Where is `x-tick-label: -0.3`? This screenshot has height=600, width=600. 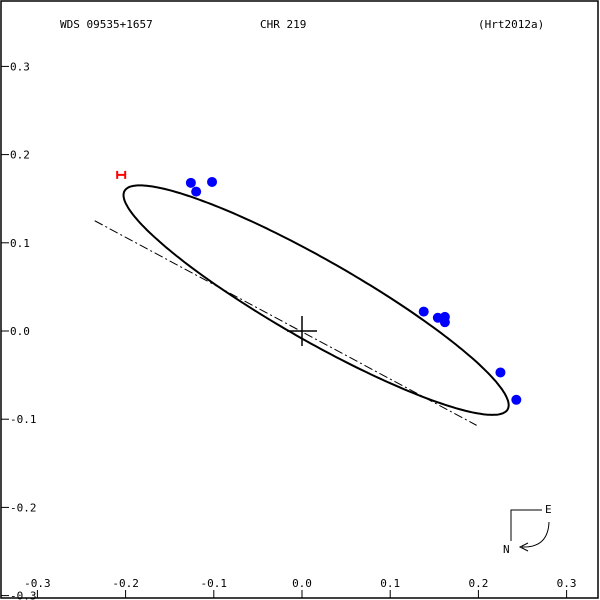
x-tick-label: -0.3 is located at coordinates (37, 583).